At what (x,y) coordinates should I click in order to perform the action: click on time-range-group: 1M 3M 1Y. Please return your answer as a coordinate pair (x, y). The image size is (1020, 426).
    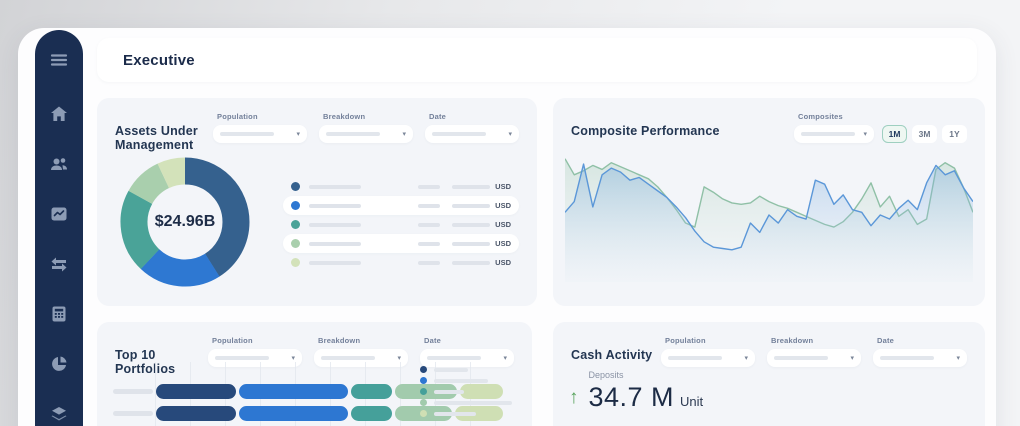
    Looking at the image, I should click on (924, 134).